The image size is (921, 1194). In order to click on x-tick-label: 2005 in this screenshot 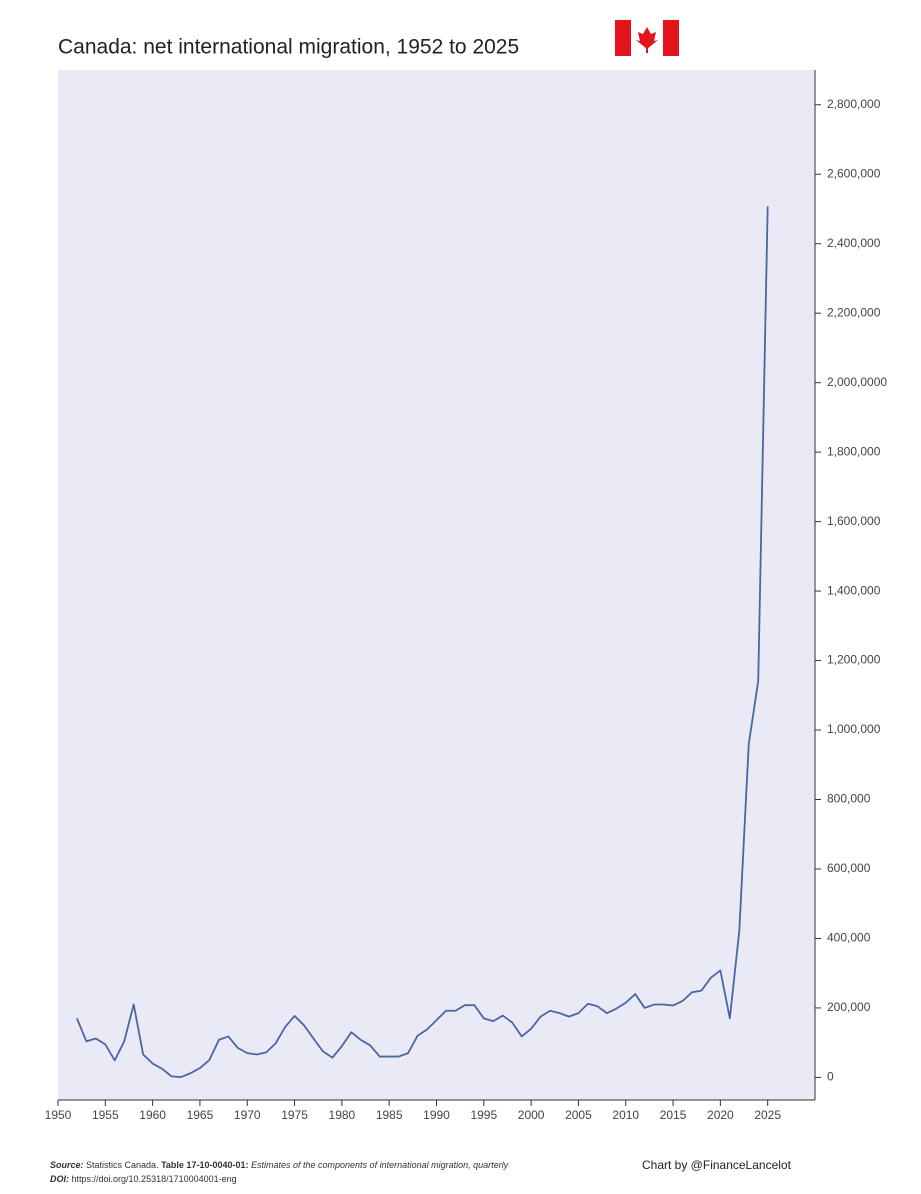, I will do `click(578, 1115)`.